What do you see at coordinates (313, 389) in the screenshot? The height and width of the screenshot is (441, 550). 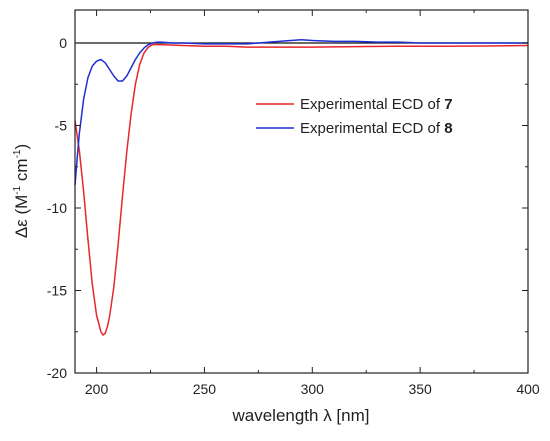 I see `x-tick-label: 300` at bounding box center [313, 389].